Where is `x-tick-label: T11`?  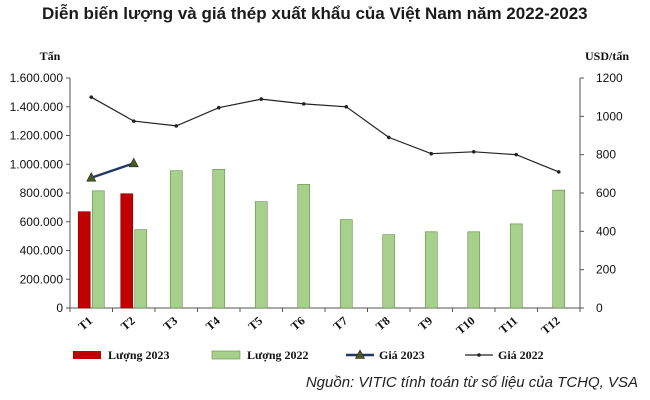 x-tick-label: T11 is located at coordinates (508, 325).